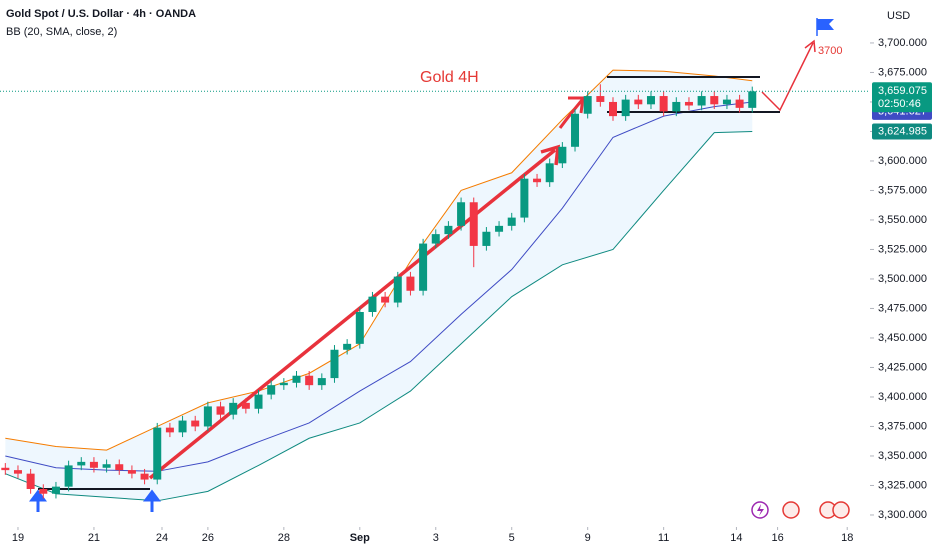 This screenshot has width=932, height=550. Describe the element at coordinates (902, 91) in the screenshot. I see `last-price-label: 3,659.075` at that location.